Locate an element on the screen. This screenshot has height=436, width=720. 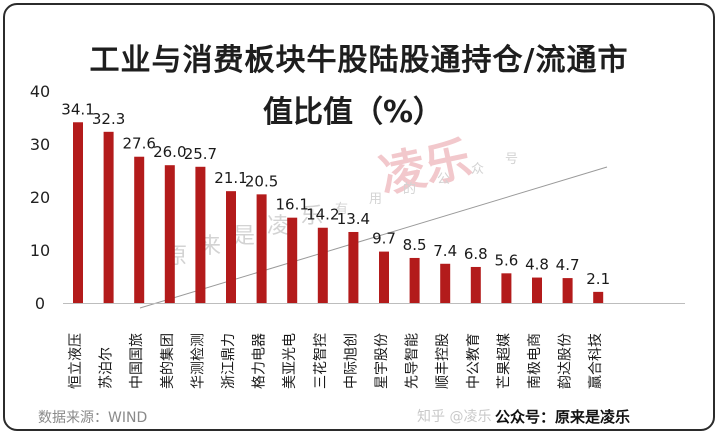
diagonal-watermark-char: 是 is located at coordinates (244, 236).